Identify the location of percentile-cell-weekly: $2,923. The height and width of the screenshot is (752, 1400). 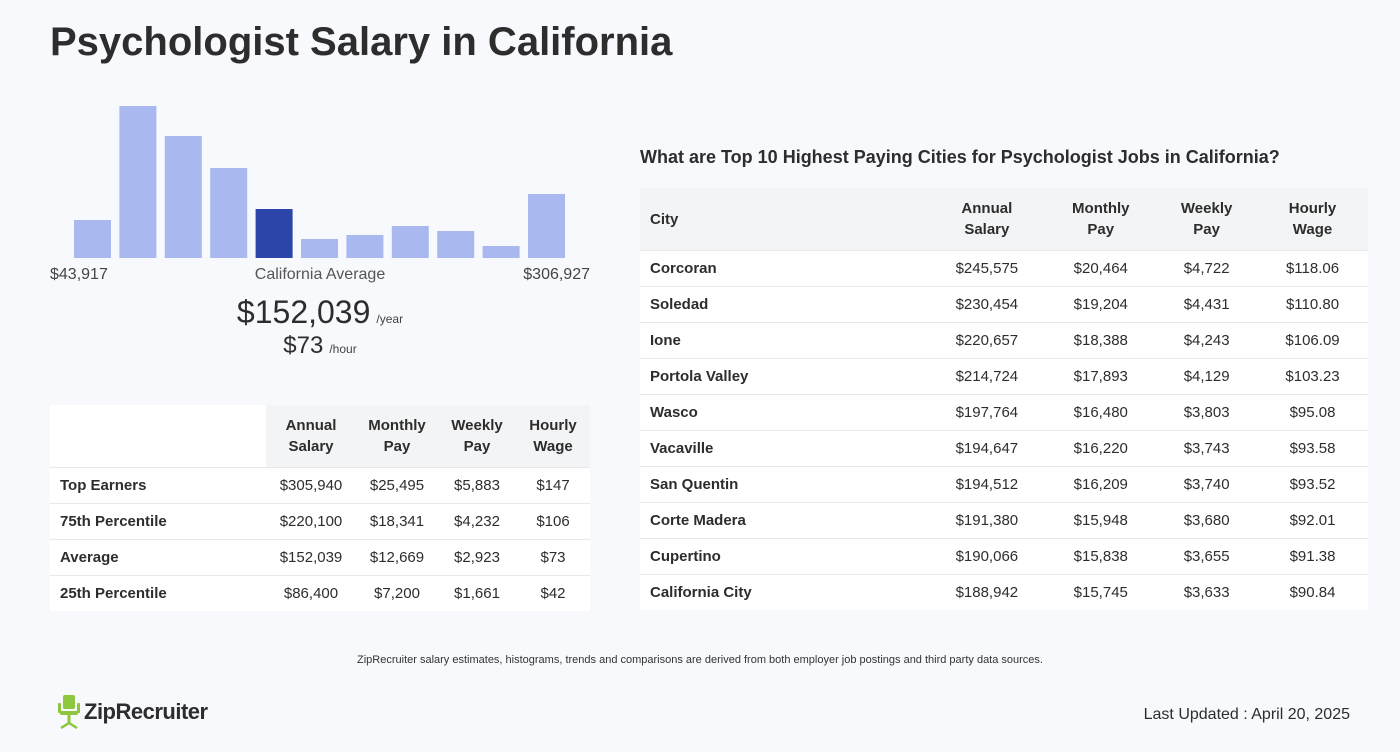
(477, 557).